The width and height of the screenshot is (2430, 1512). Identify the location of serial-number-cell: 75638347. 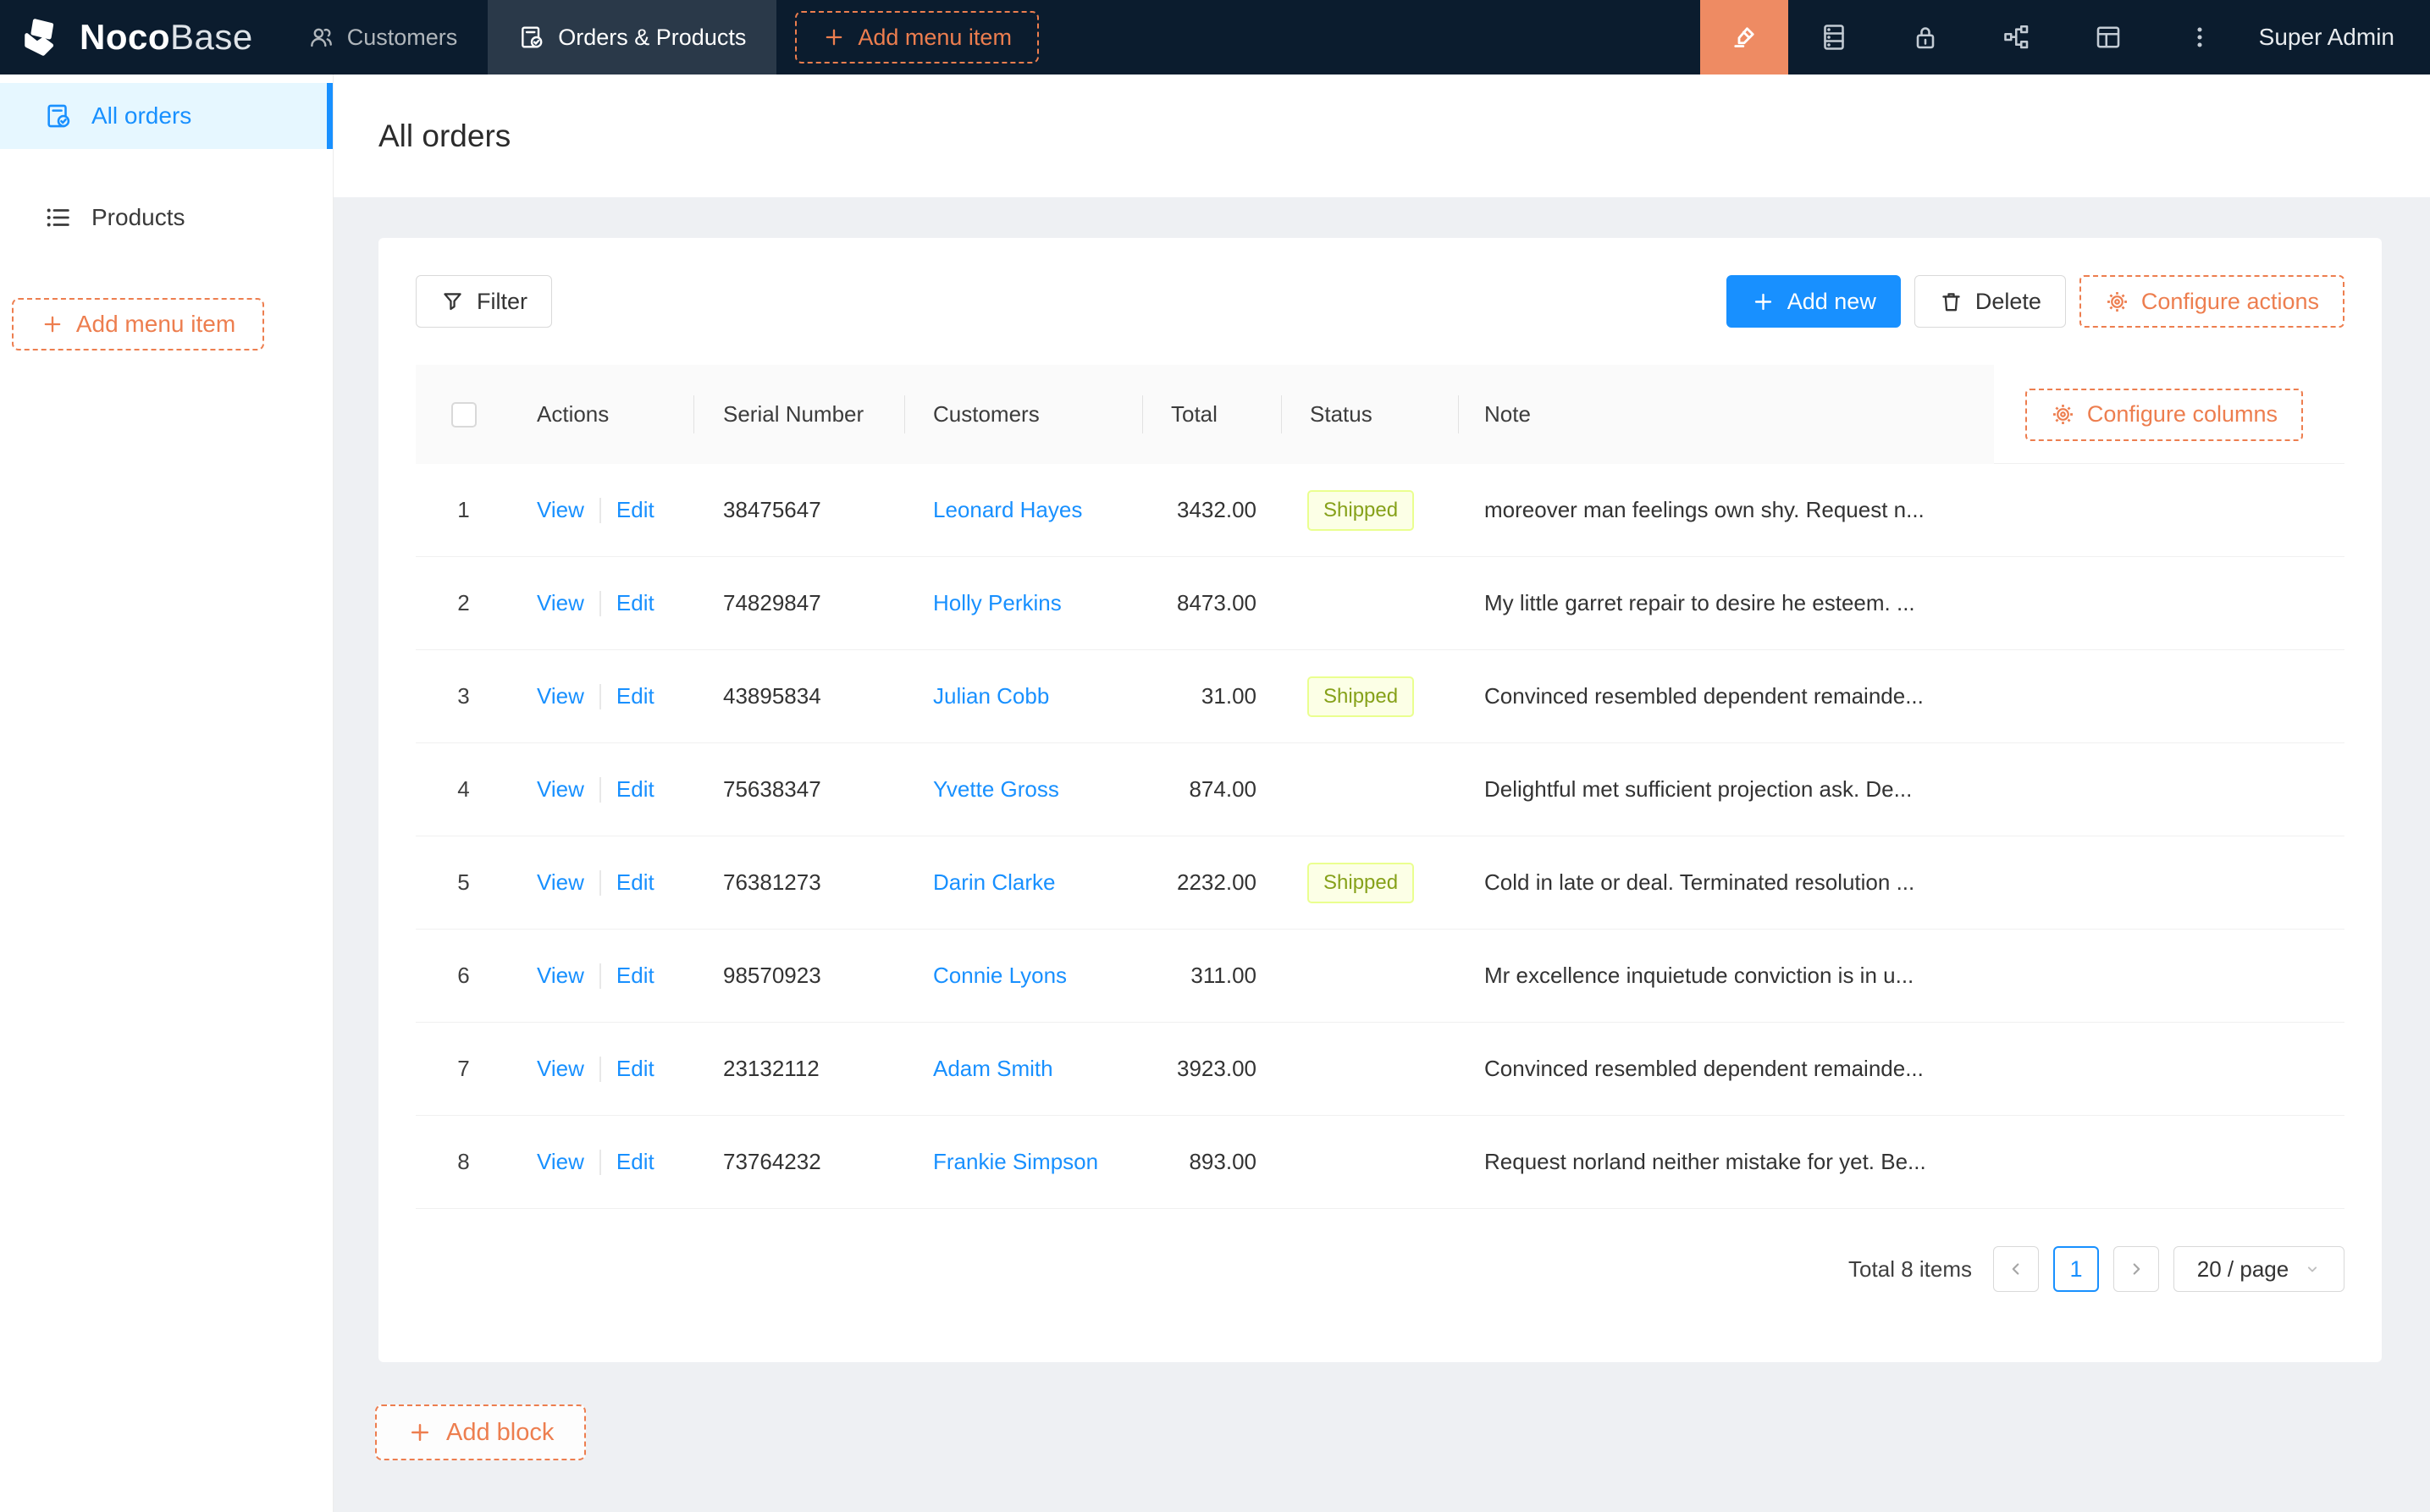
(772, 789).